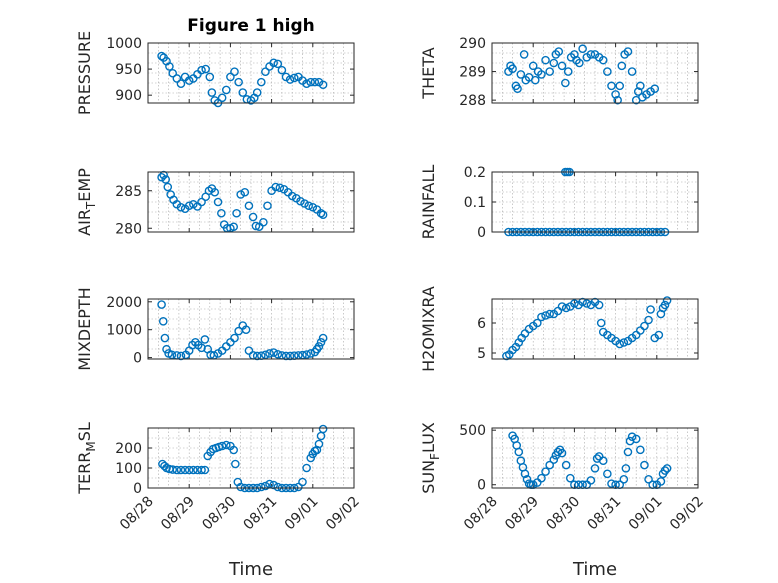 This screenshot has width=778, height=583. Describe the element at coordinates (128, 192) in the screenshot. I see `y-tick-label: 285` at that location.